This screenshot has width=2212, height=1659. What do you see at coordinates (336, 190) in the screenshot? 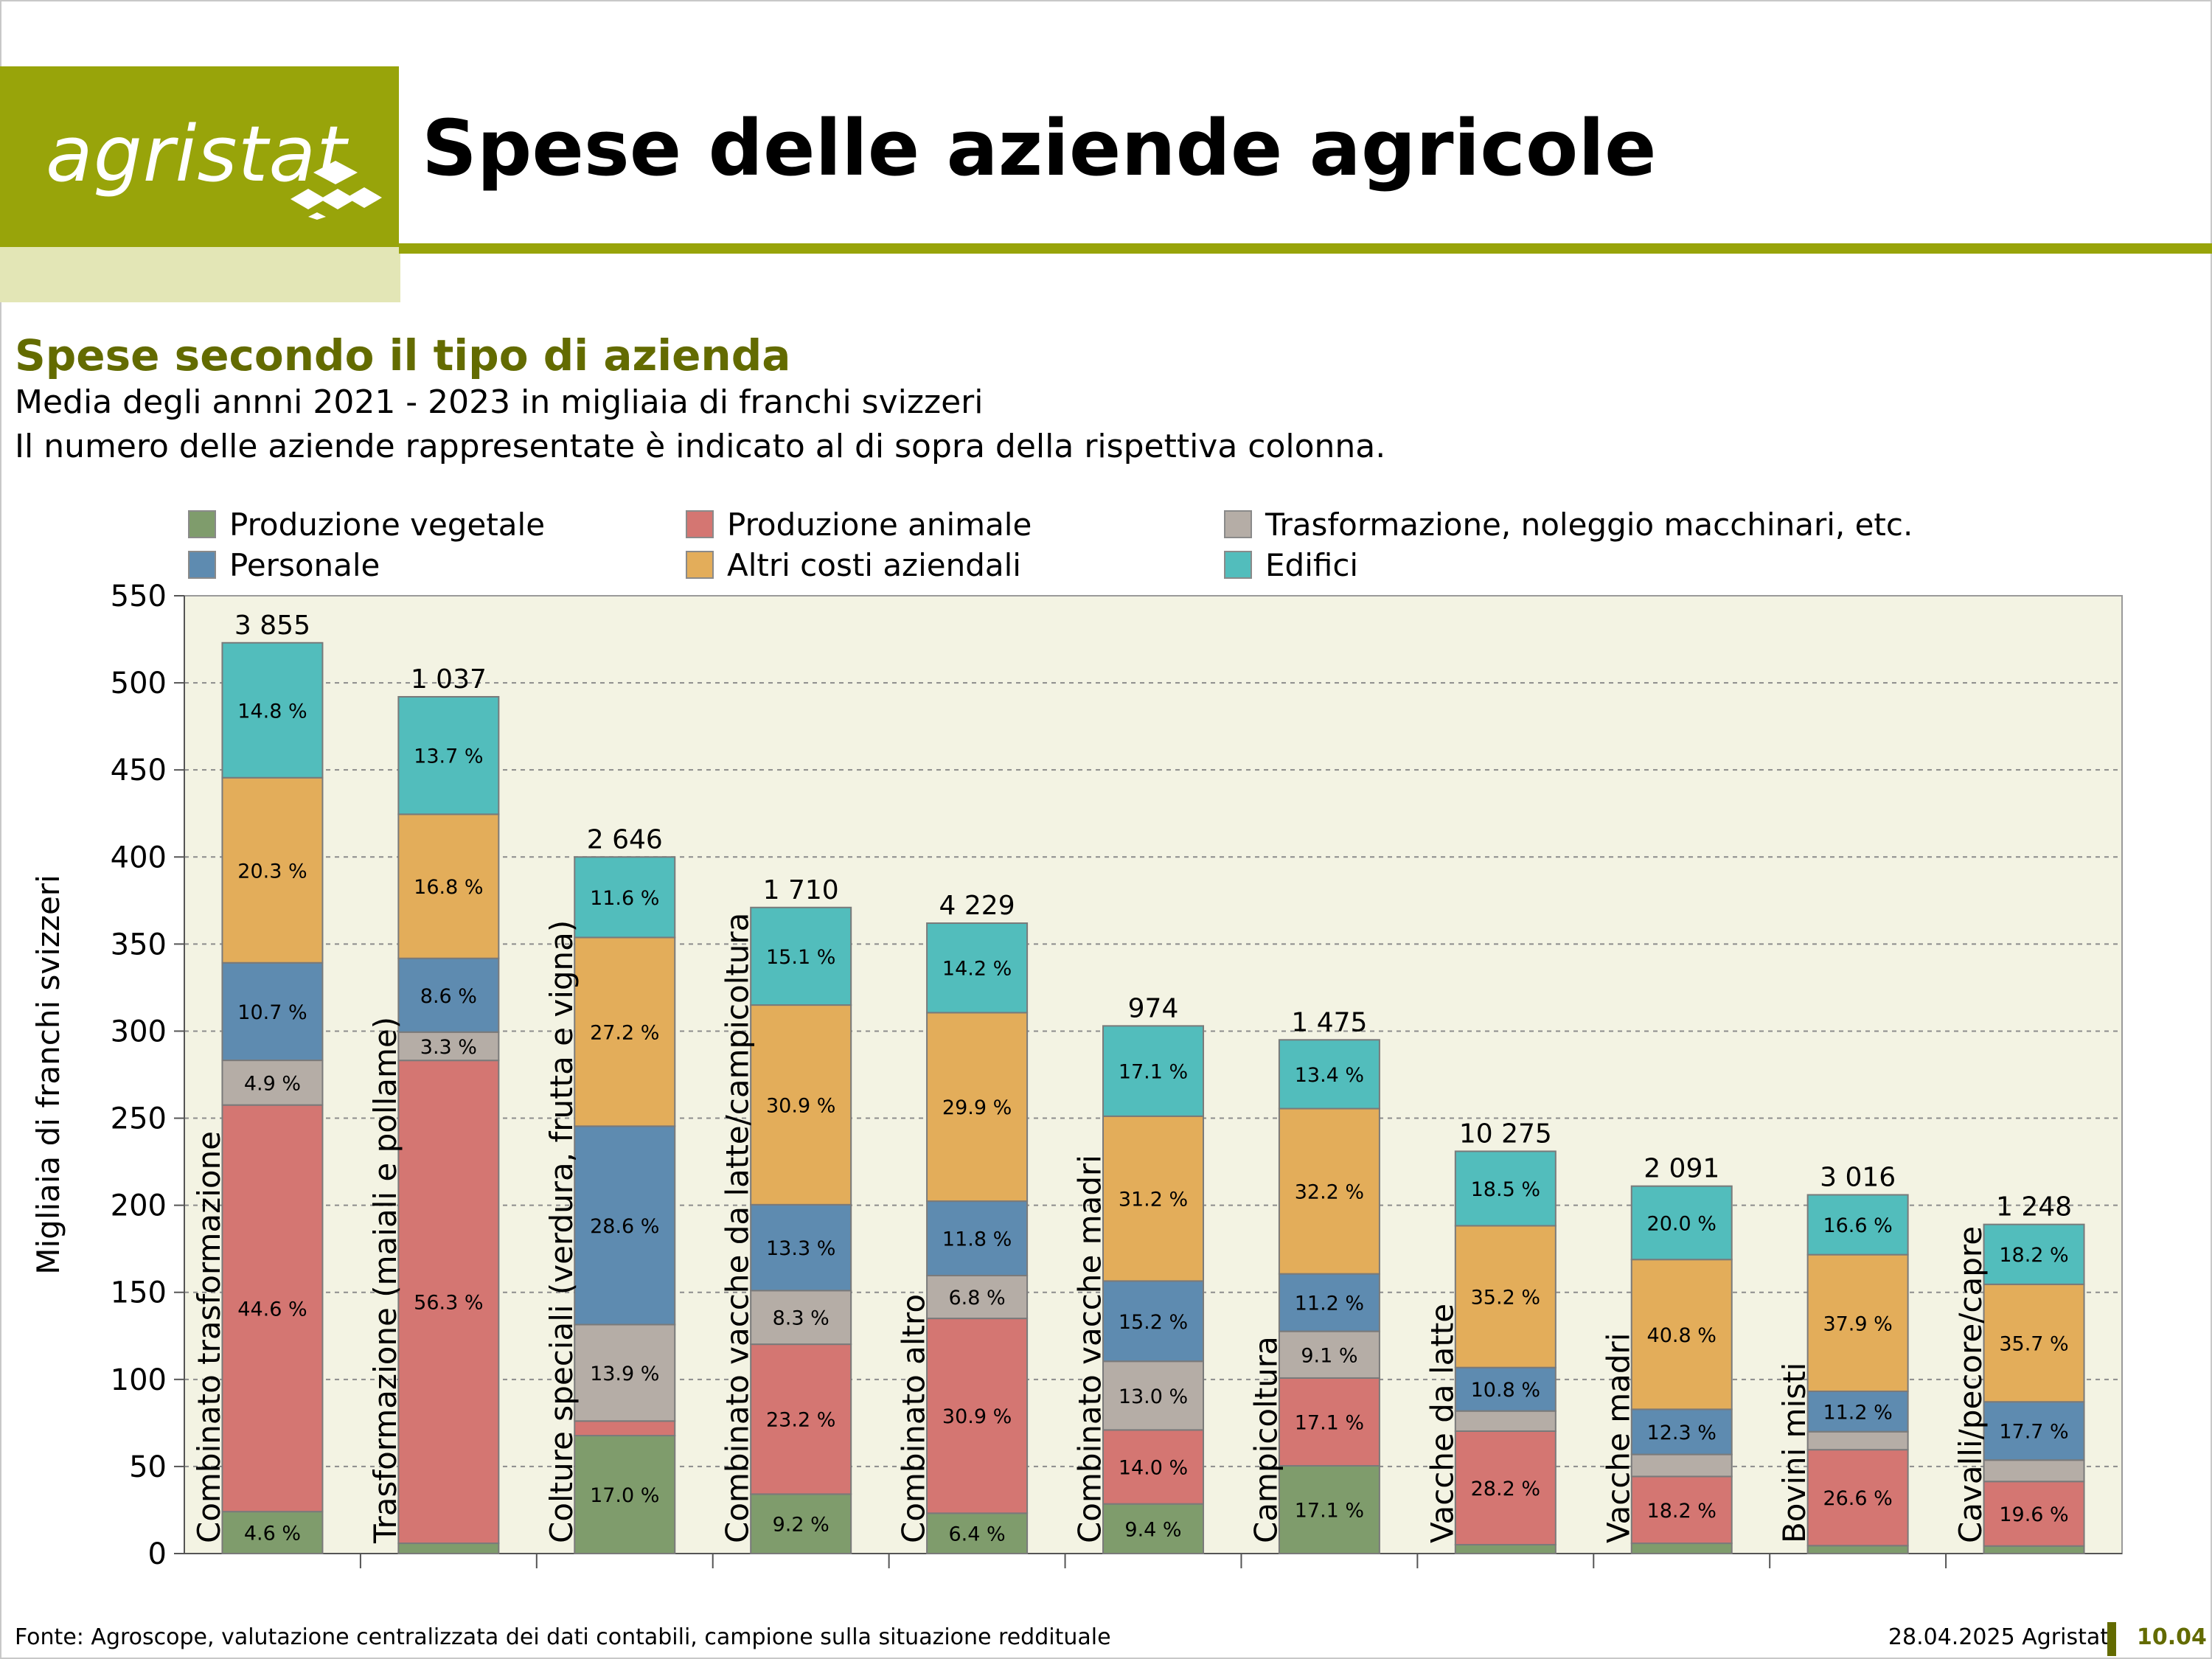
I see `logo-diamond-icon` at bounding box center [336, 190].